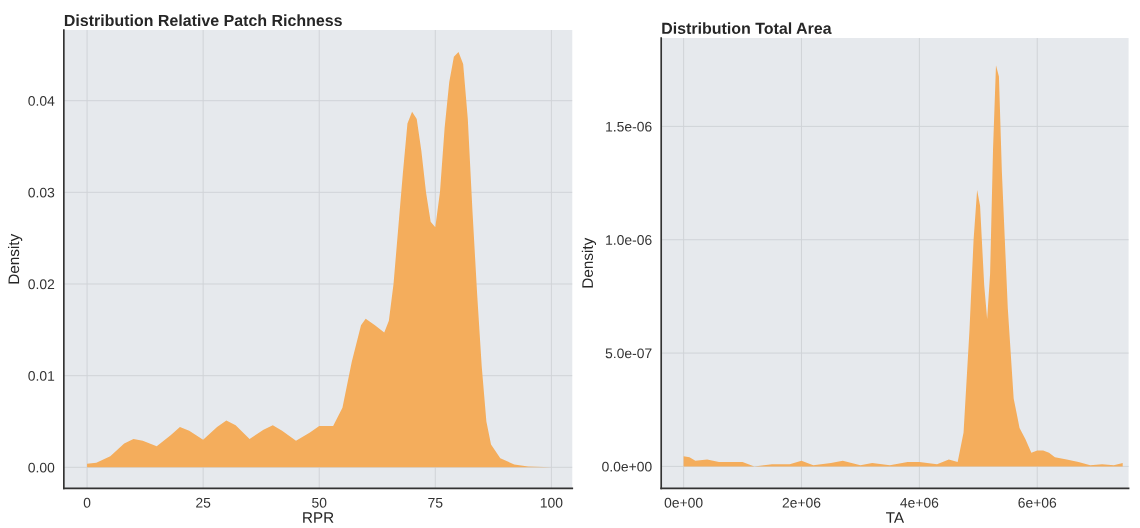  I want to click on x-tick-label: 25, so click(203, 502).